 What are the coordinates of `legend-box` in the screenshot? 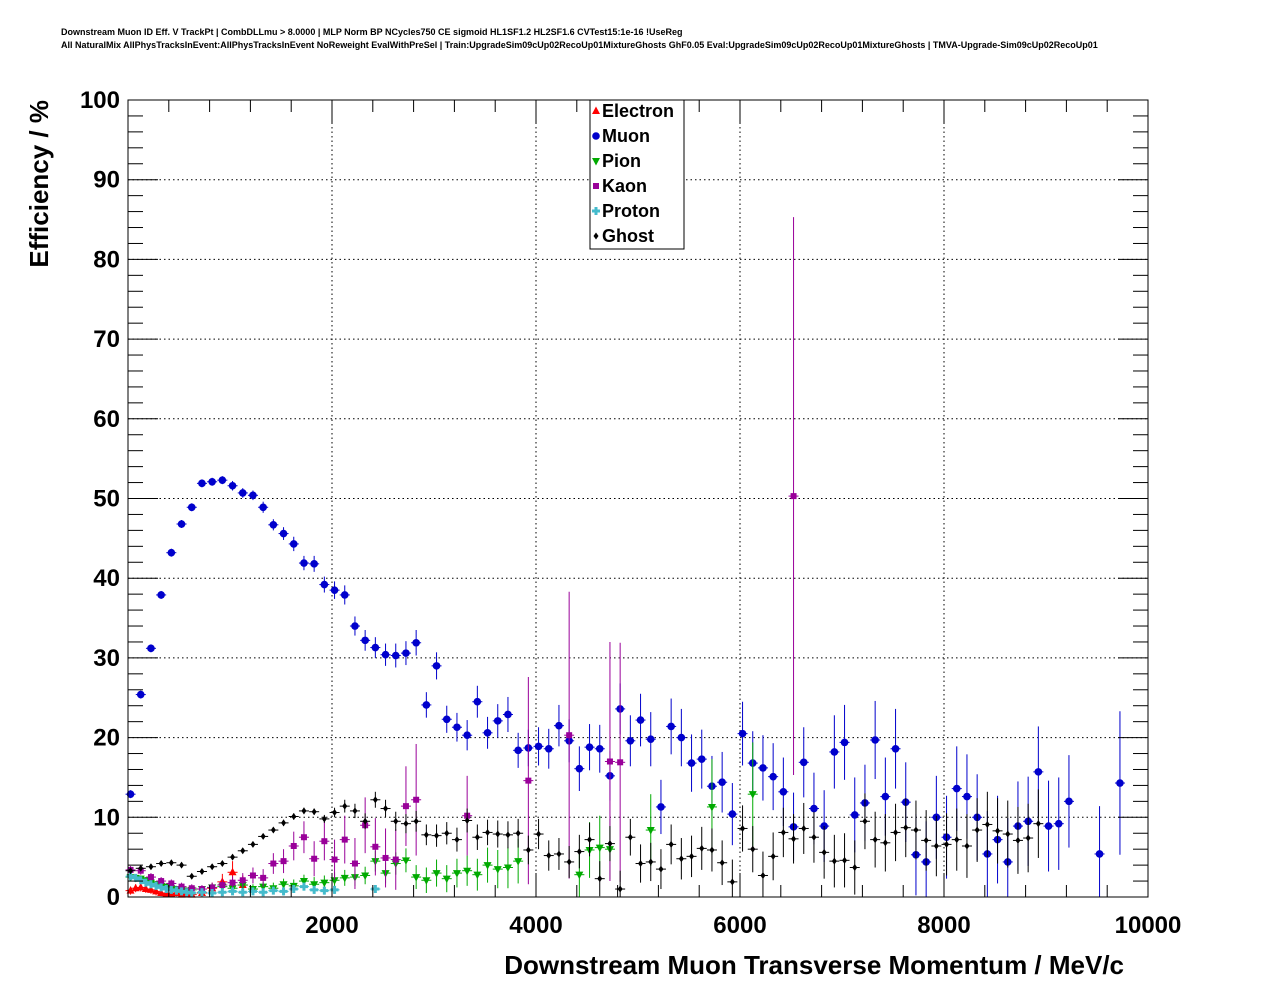 It's located at (637, 174).